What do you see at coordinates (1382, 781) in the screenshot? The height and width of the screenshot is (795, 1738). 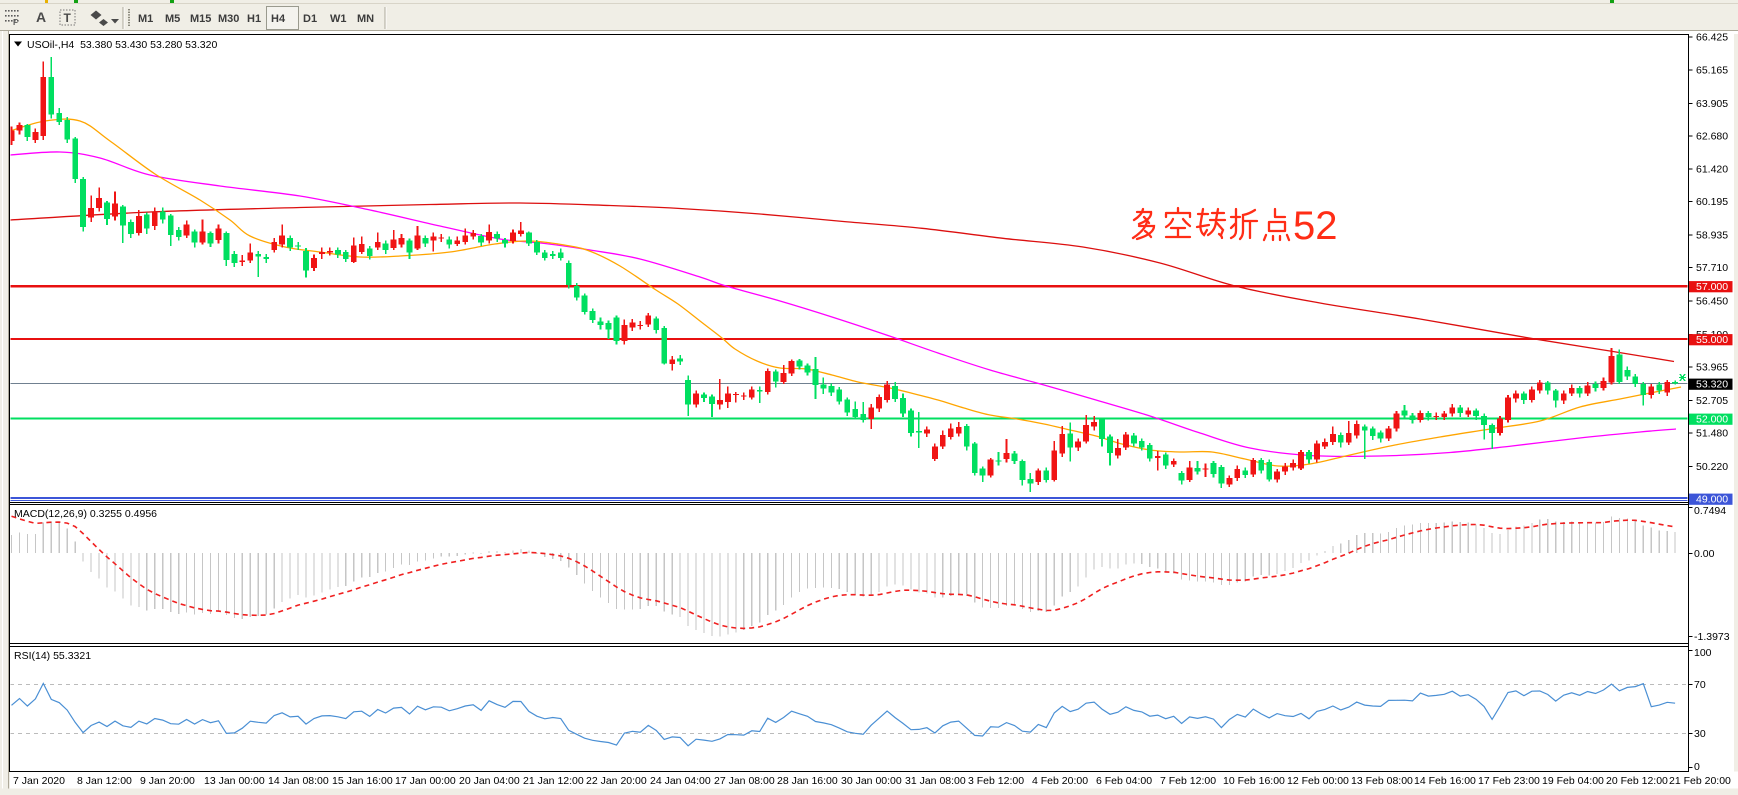 I see `svg-text: 13 Feb 08:00` at bounding box center [1382, 781].